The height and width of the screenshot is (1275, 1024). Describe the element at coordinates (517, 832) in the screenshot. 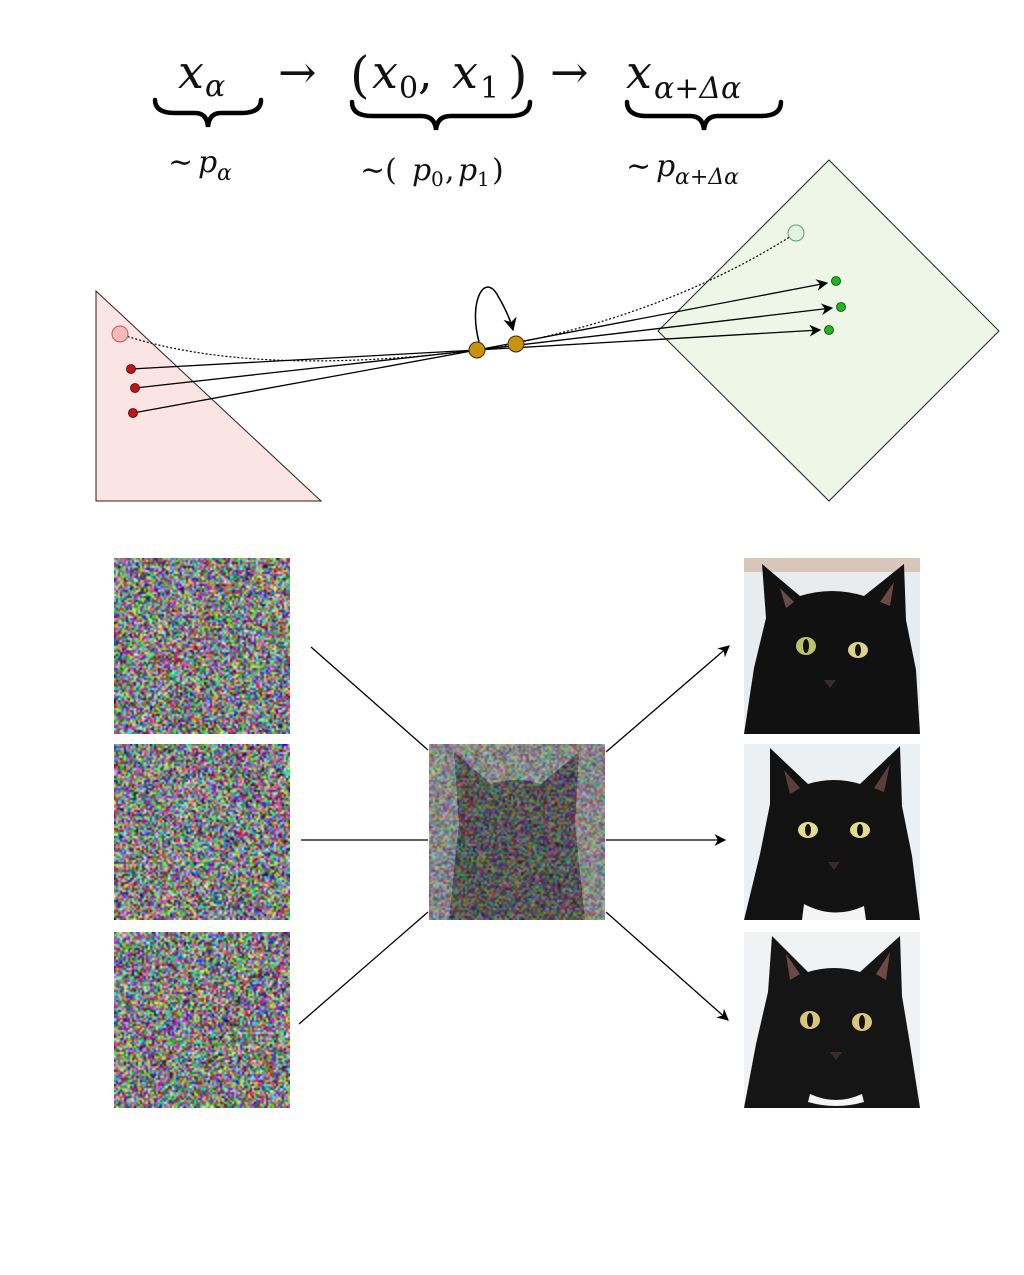

I see `noisy-cat-image` at that location.